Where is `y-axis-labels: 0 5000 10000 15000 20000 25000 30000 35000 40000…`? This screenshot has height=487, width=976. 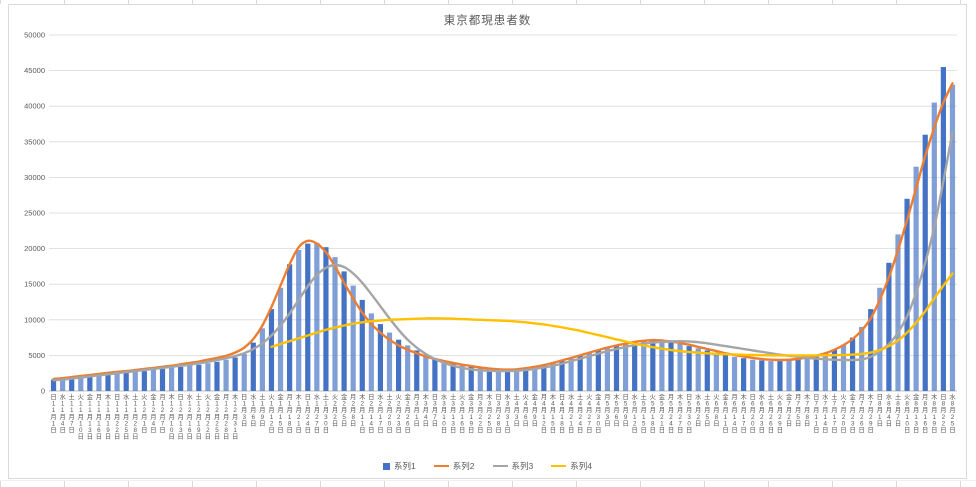
y-axis-labels: 0 5000 10000 15000 20000 25000 30000 35000 40000… is located at coordinates (34, 213).